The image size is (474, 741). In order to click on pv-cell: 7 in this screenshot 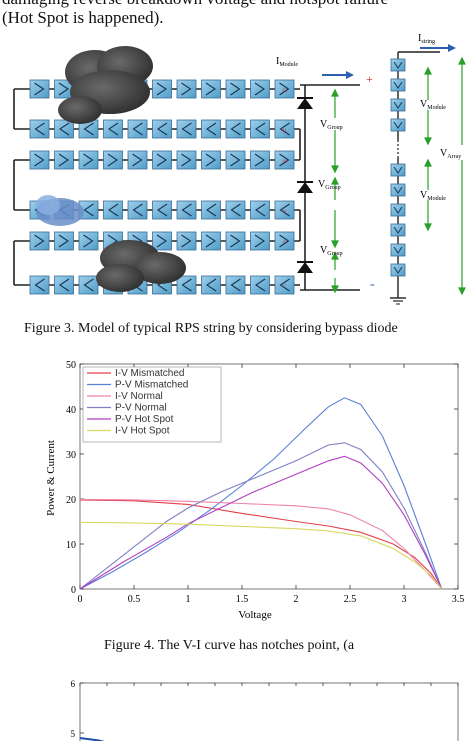, I will do `click(284, 285)`.